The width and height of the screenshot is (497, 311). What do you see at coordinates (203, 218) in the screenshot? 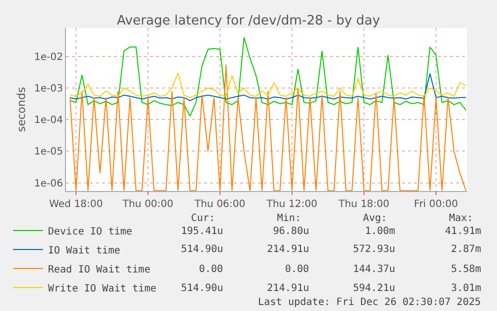
I see `text: Cur:` at bounding box center [203, 218].